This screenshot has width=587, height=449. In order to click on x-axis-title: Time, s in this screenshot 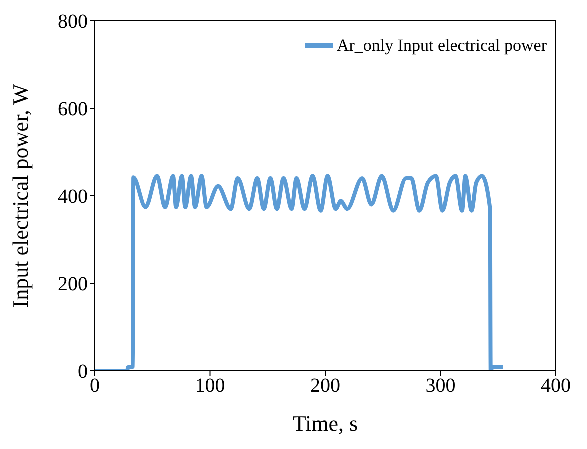, I will do `click(325, 423)`.